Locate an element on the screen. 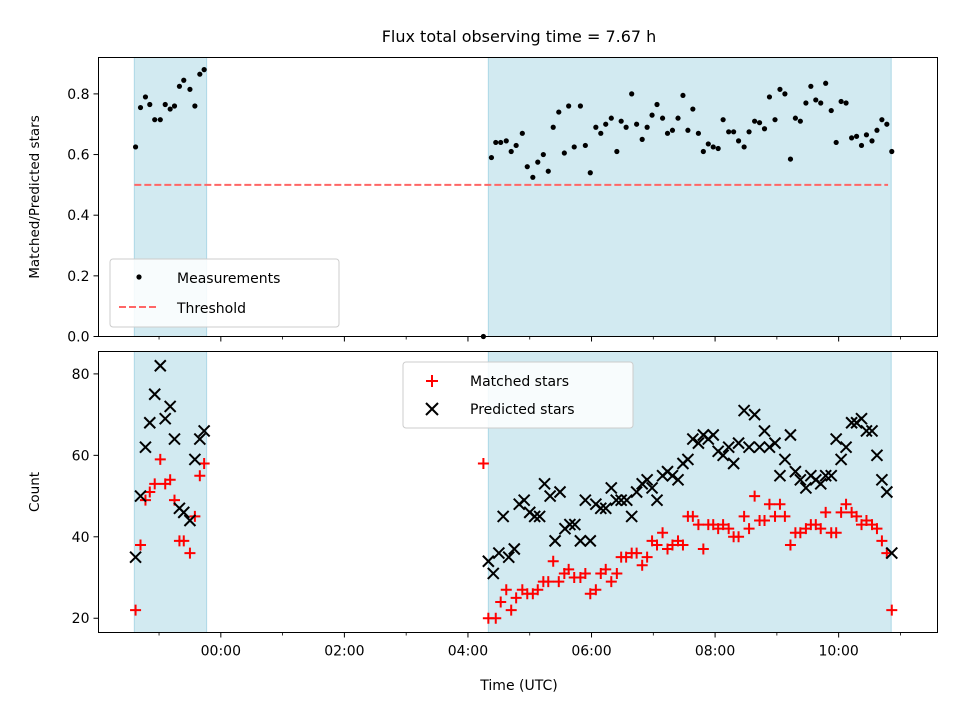 This screenshot has height=724, width=960. bottom-legend: Matched stars Predicted stars is located at coordinates (518, 395).